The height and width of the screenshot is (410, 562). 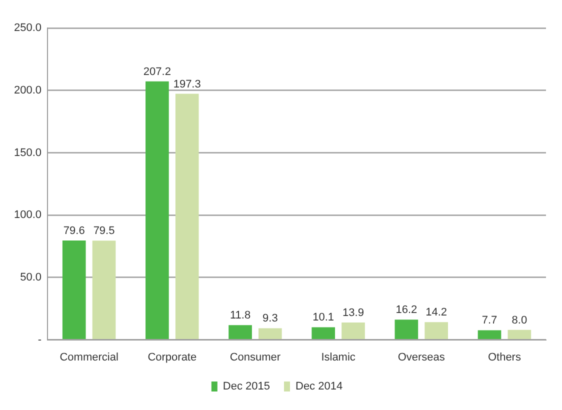 I want to click on y-tick-label: -, so click(x=40, y=340).